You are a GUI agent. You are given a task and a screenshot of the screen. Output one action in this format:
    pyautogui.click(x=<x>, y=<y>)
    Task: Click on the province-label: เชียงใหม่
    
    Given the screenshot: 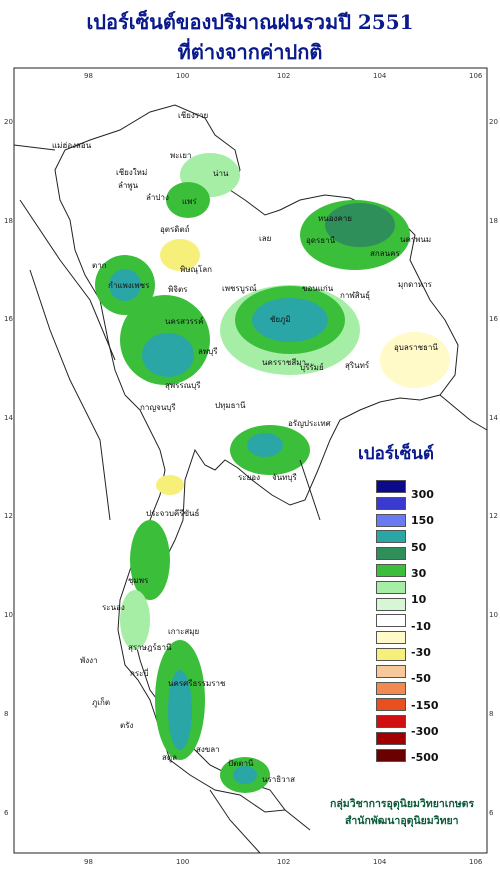 What is the action you would take?
    pyautogui.click(x=131, y=172)
    